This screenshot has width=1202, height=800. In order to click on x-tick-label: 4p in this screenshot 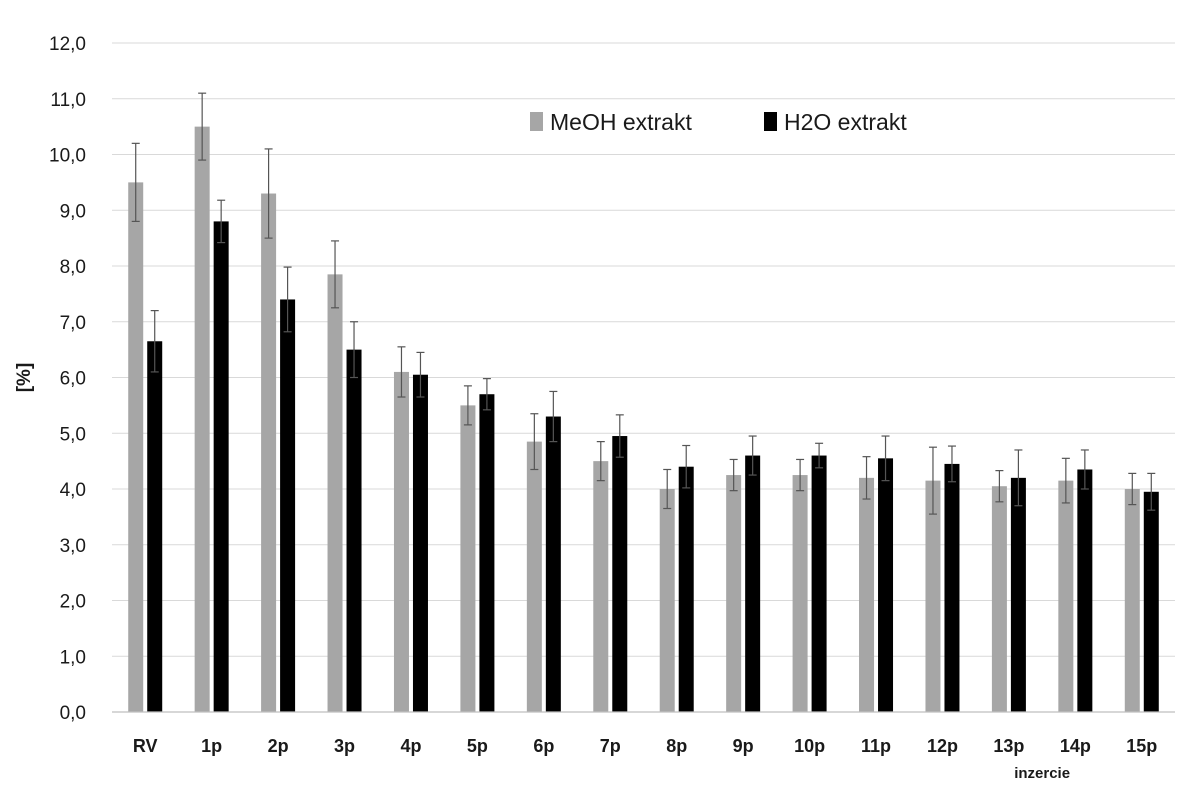, I will do `click(410, 746)`.